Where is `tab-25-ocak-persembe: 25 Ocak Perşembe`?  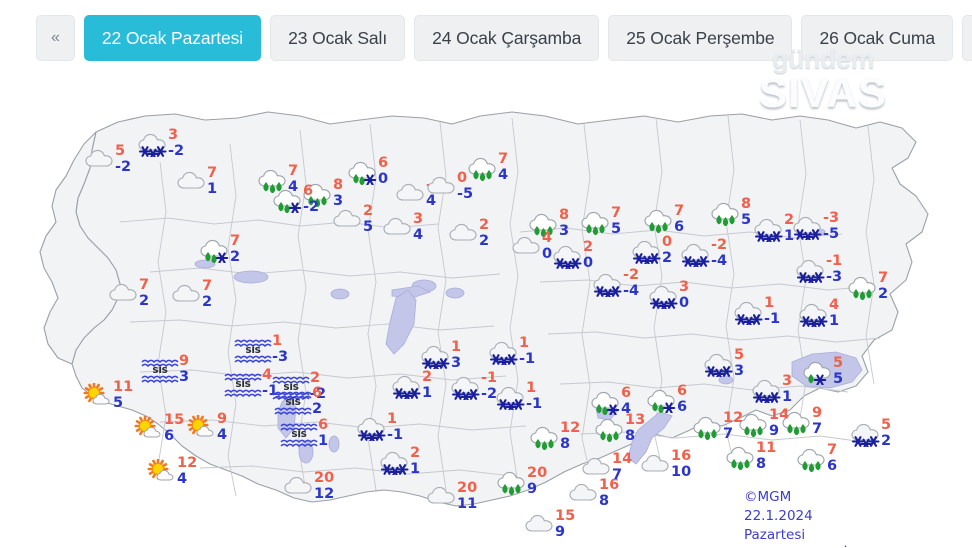 tab-25-ocak-persembe: 25 Ocak Perşembe is located at coordinates (700, 38).